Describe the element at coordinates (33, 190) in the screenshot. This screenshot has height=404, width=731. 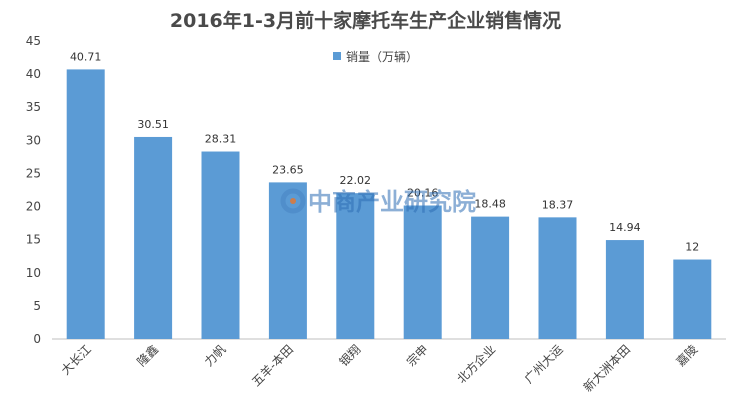
I see `y-axis: 0 5 10 15 20 25 30 35 40 45` at that location.